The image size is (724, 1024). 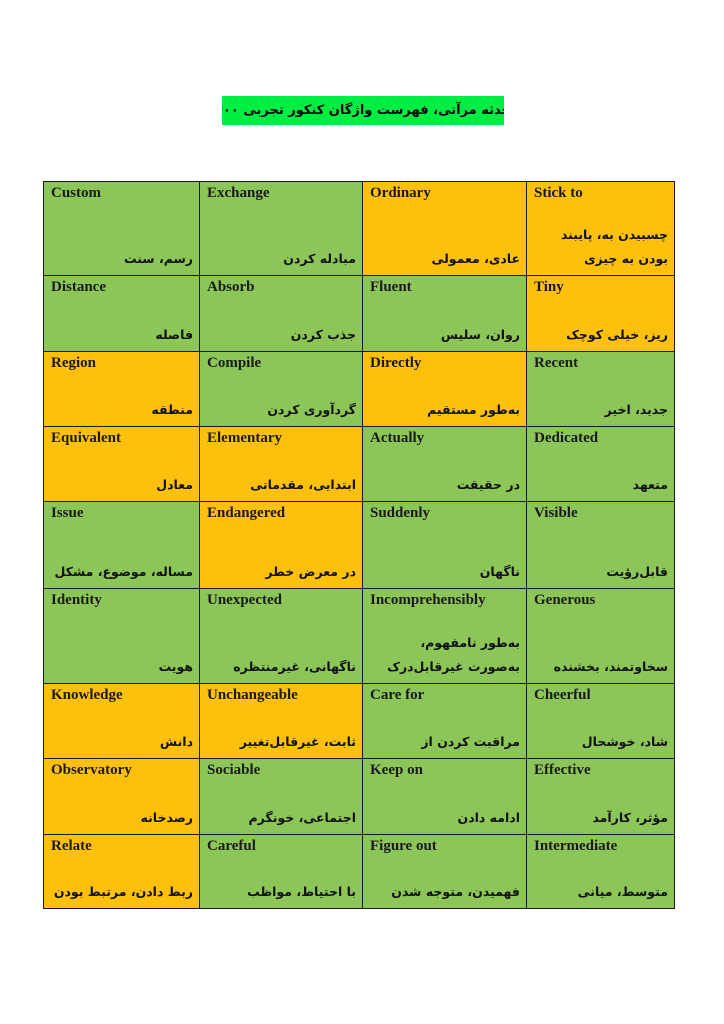 What do you see at coordinates (281, 464) in the screenshot?
I see `vocab-cell: Elementary ابتدایی، مقدماتی` at bounding box center [281, 464].